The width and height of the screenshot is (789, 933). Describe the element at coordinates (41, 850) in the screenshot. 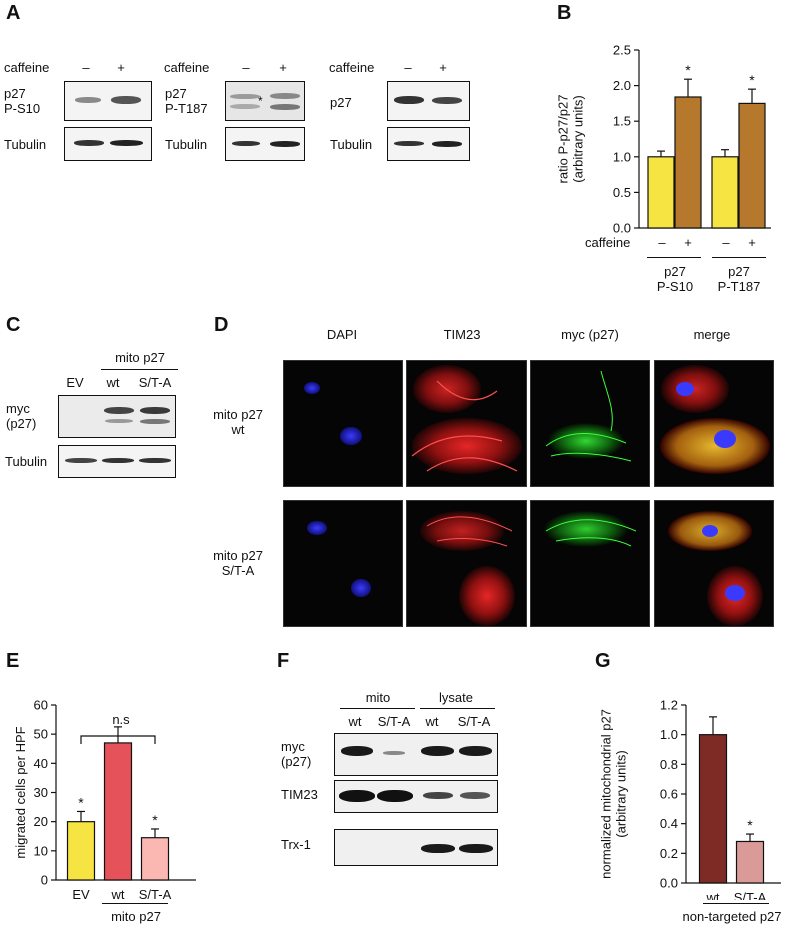

I see `y-tick-label: 10` at that location.